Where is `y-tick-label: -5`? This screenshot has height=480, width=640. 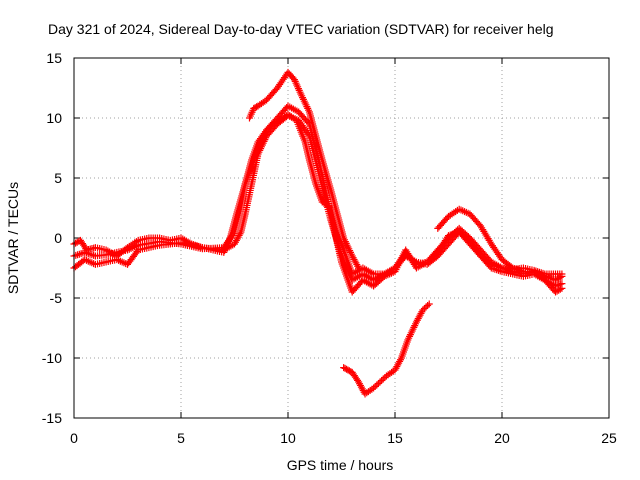
y-tick-label: -5 is located at coordinates (56, 298).